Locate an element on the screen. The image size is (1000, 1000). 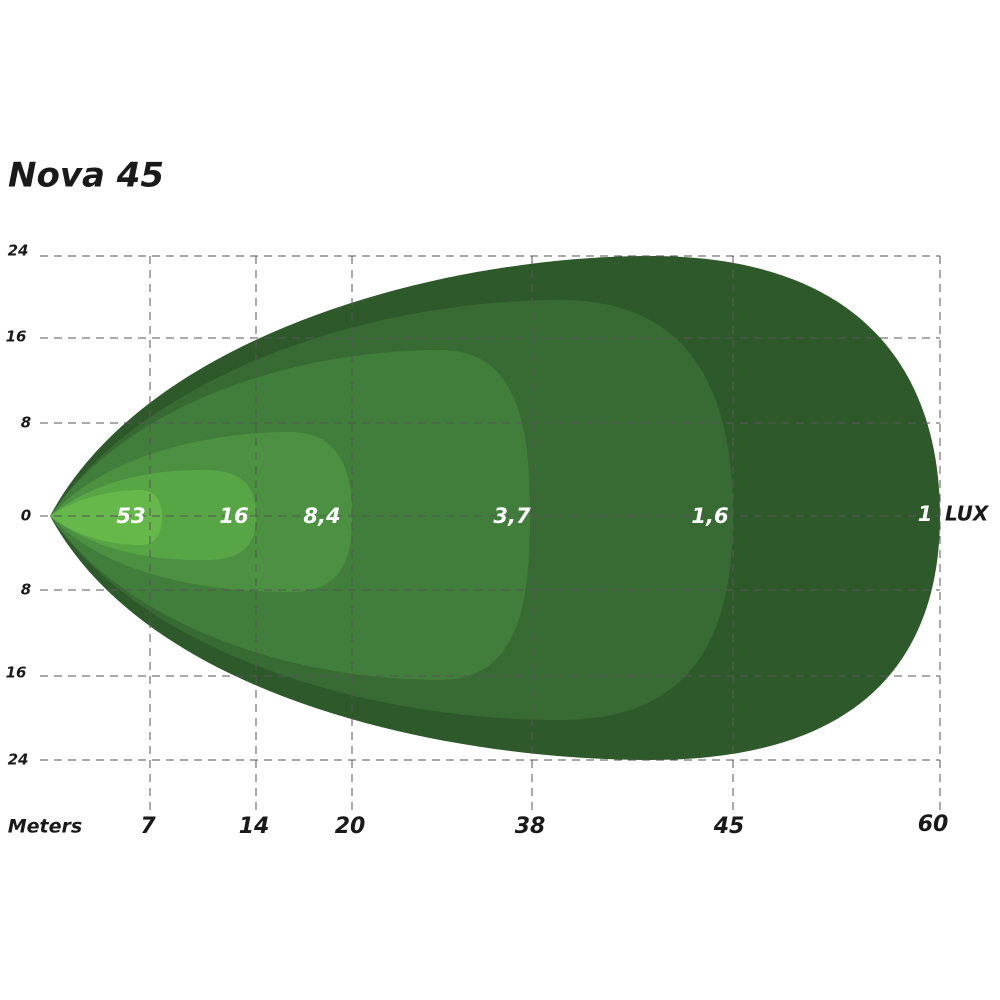
zone-53-lux is located at coordinates (106, 517).